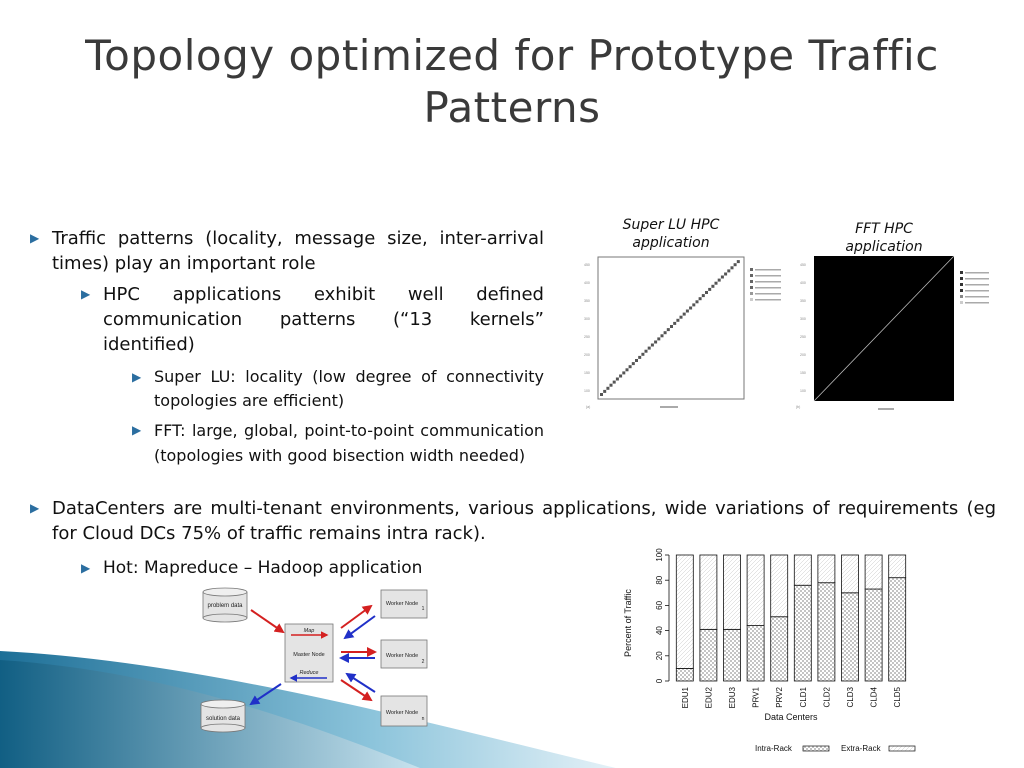 Image resolution: width=1024 pixels, height=768 pixels. What do you see at coordinates (850, 696) in the screenshot?
I see `x-tick-label: CLD3` at bounding box center [850, 696].